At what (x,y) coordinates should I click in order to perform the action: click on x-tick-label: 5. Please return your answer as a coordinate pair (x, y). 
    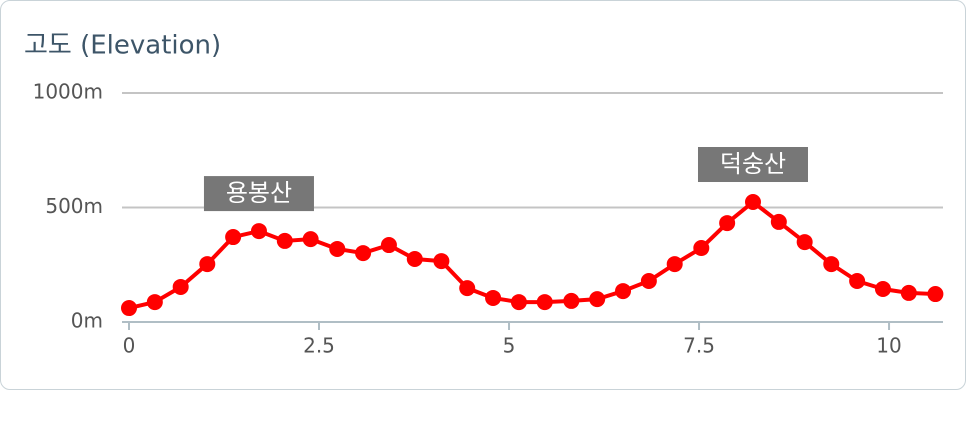
    Looking at the image, I should click on (509, 346).